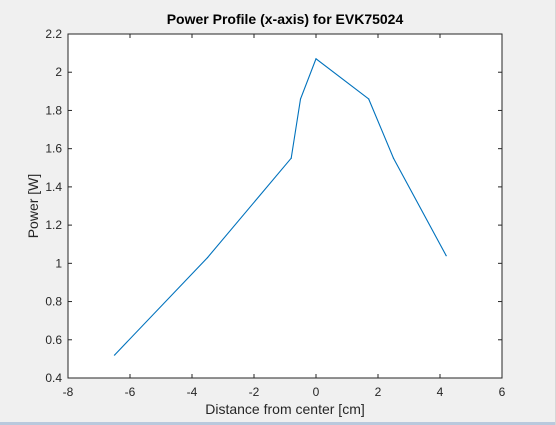  What do you see at coordinates (192, 392) in the screenshot?
I see `x-tick-label: -4` at bounding box center [192, 392].